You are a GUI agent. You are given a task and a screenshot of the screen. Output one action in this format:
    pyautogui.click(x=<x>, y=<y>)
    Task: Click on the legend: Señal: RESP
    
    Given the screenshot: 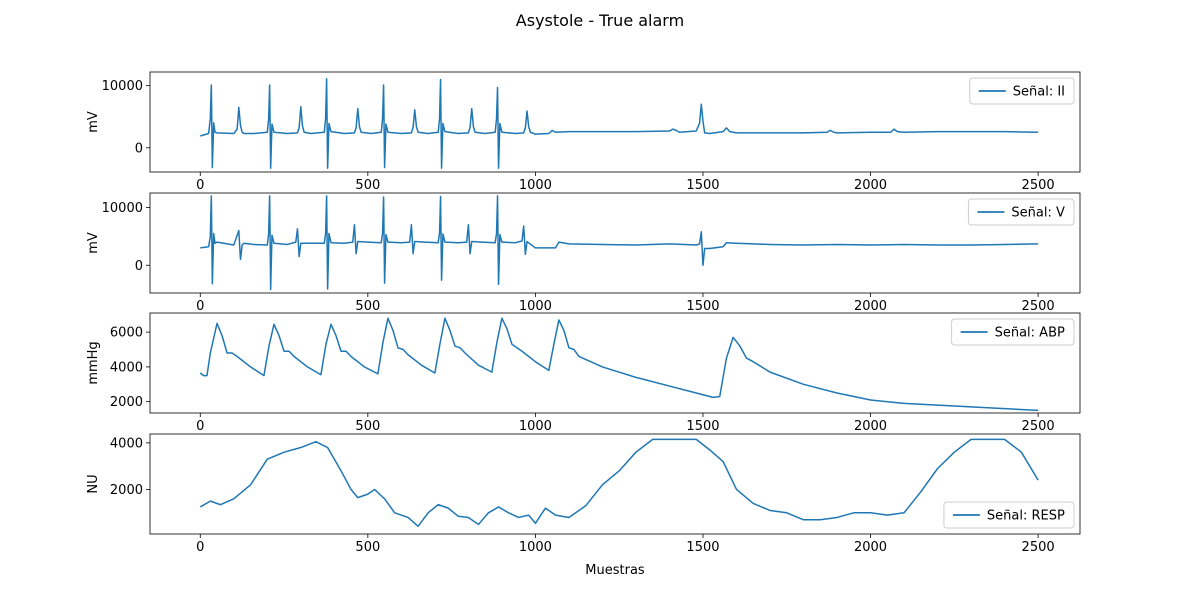 What is the action you would take?
    pyautogui.click(x=1009, y=515)
    